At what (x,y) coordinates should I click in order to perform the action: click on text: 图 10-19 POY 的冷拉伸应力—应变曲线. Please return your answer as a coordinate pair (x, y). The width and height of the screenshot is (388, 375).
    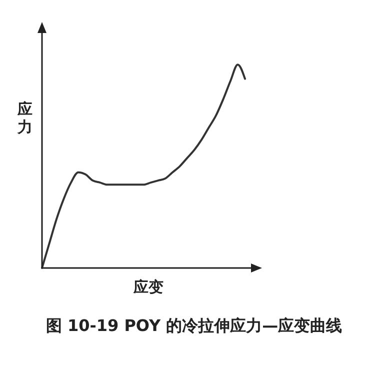
    Looking at the image, I should click on (194, 326).